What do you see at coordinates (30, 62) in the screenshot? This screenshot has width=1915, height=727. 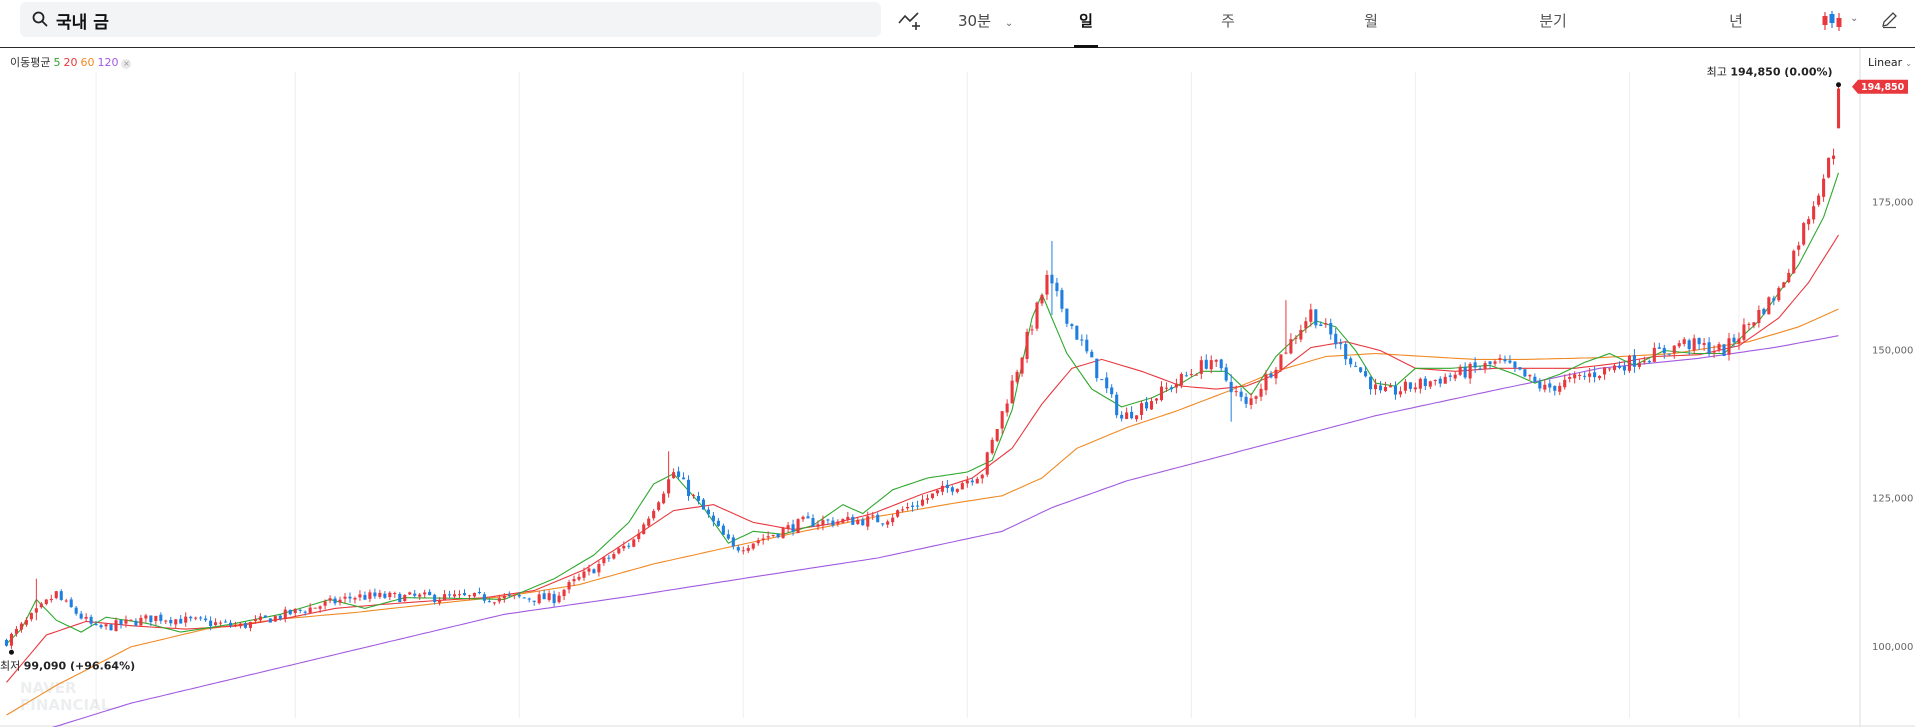 I see `ma-legend-label: 이동평균` at bounding box center [30, 62].